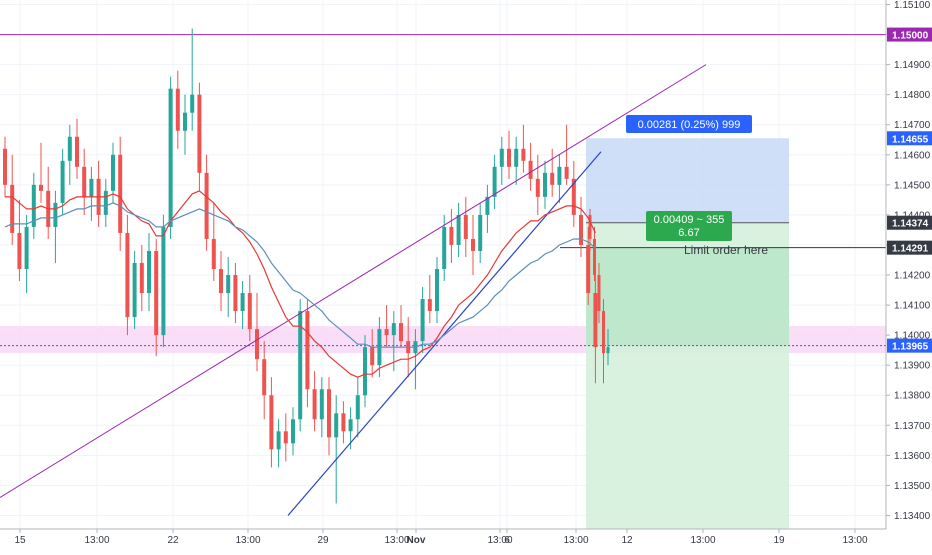 The height and width of the screenshot is (555, 932). Describe the element at coordinates (912, 516) in the screenshot. I see `price-tick-label: 1.13400` at that location.